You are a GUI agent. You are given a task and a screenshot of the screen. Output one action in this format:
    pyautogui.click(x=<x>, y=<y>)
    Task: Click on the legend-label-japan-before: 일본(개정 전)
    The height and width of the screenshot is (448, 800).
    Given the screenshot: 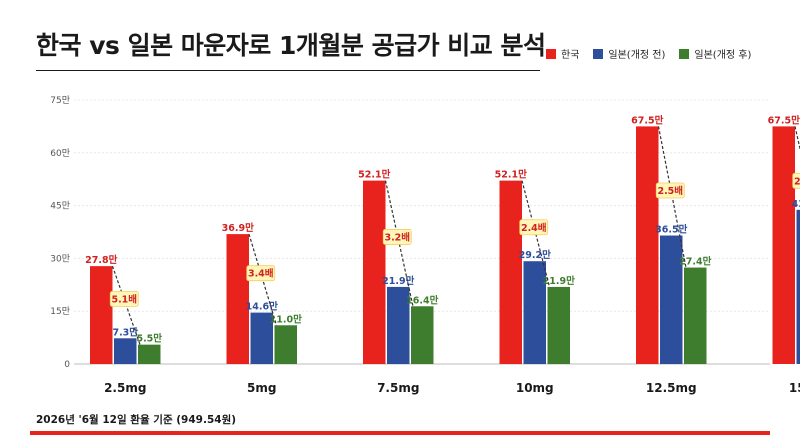 What is the action you would take?
    pyautogui.click(x=637, y=55)
    